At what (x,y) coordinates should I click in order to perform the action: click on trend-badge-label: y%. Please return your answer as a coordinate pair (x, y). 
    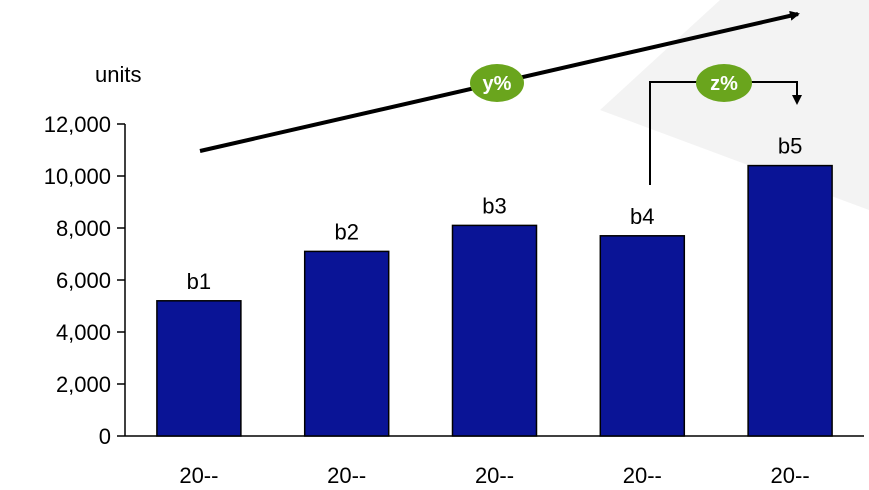
    Looking at the image, I should click on (497, 84).